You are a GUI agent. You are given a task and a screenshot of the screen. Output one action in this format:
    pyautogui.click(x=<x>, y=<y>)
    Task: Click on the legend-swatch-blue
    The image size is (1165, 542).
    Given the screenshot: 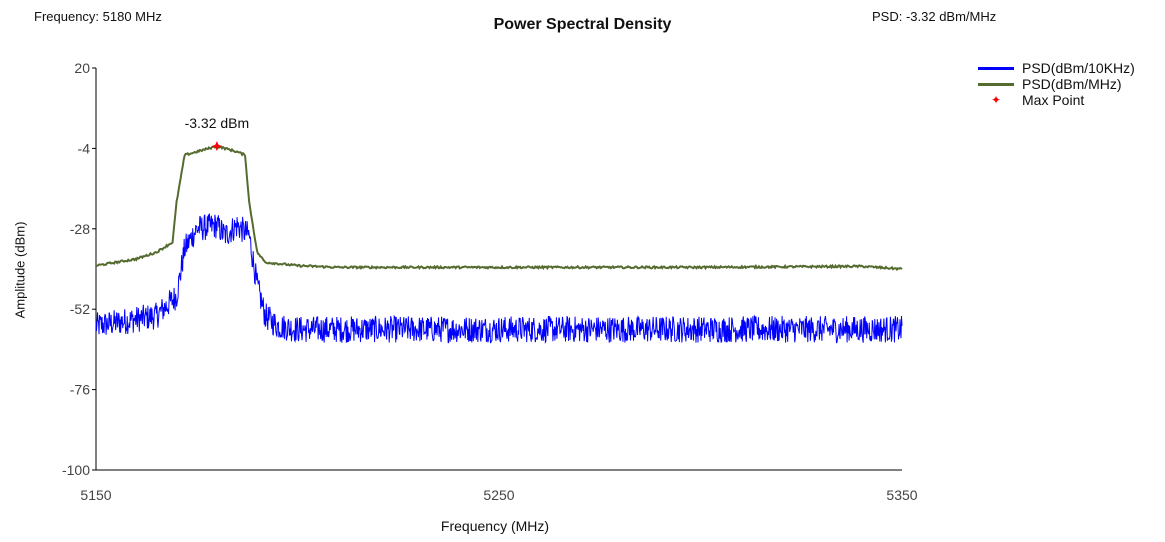 What is the action you would take?
    pyautogui.click(x=996, y=68)
    